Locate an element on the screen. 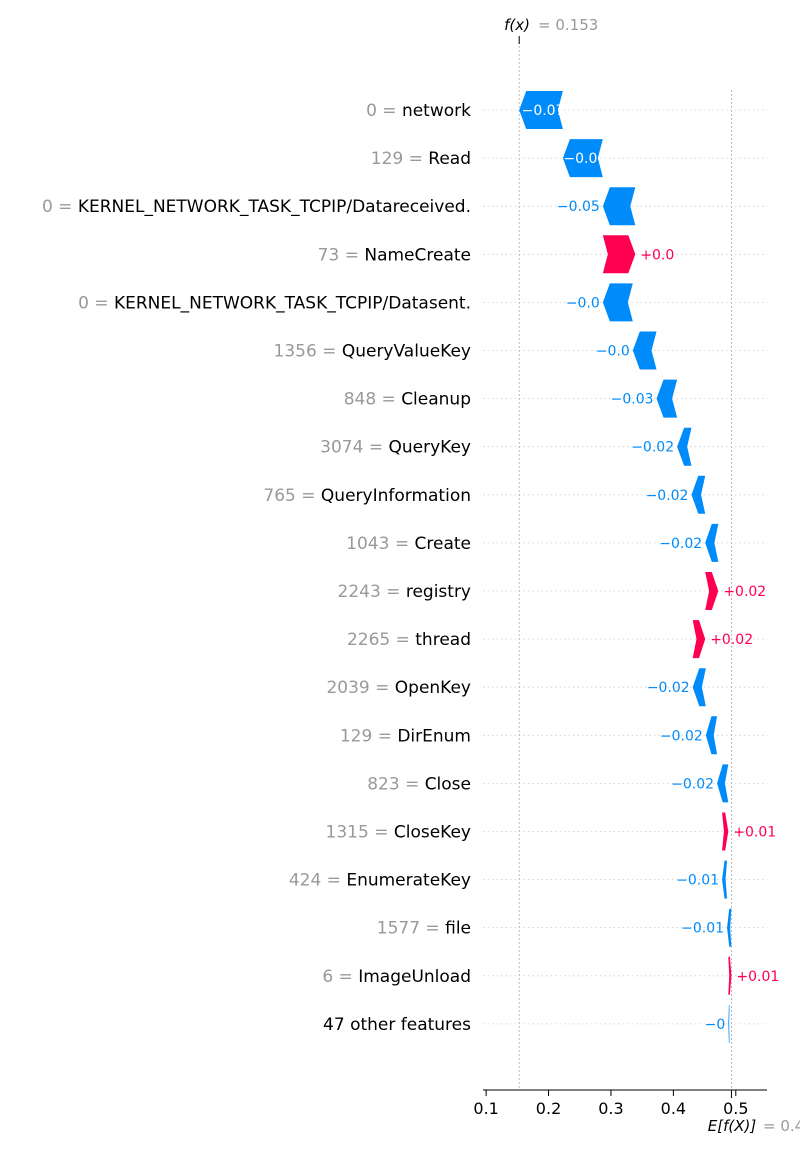 The height and width of the screenshot is (1155, 800). feature-name: CloseKey is located at coordinates (432, 833).